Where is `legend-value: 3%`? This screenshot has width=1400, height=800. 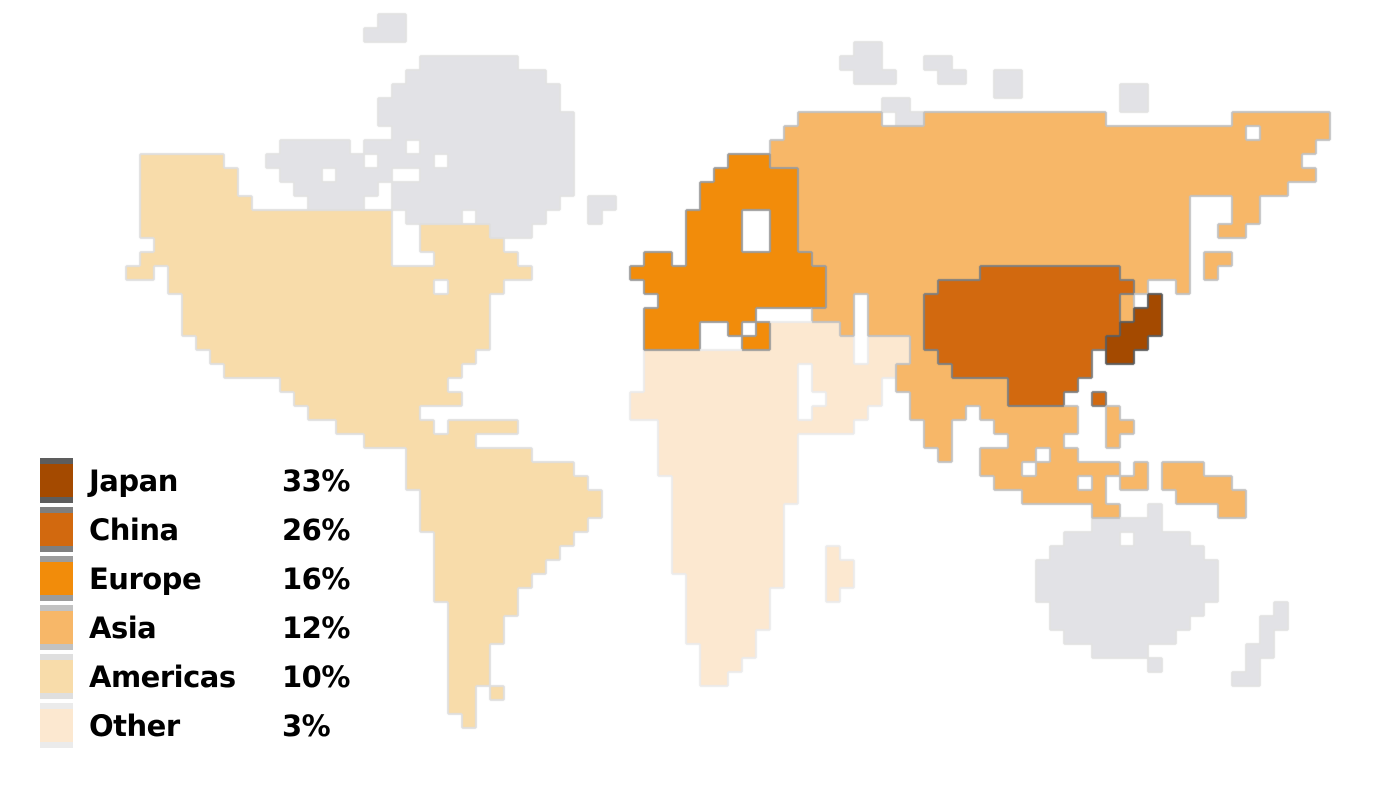
legend-value: 3% is located at coordinates (306, 725).